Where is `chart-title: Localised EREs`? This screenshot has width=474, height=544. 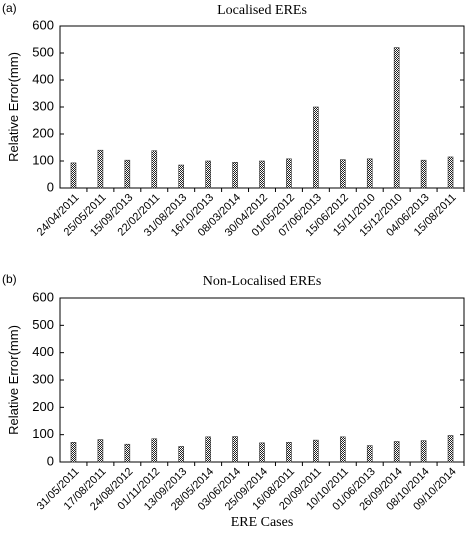 chart-title: Localised EREs is located at coordinates (262, 10).